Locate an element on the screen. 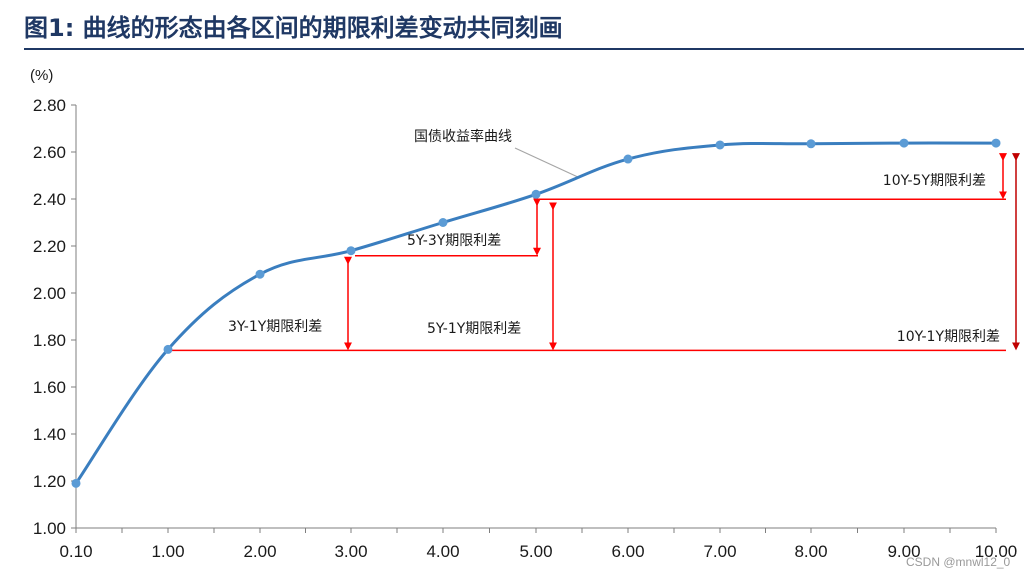 This screenshot has height=576, width=1032. x-tick-label: 3.00 is located at coordinates (350, 551).